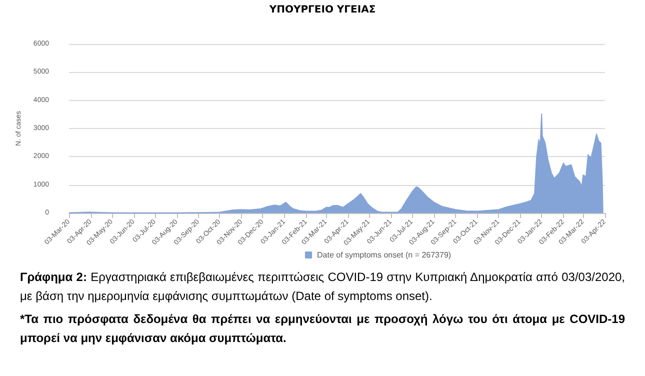 The width and height of the screenshot is (645, 376). I want to click on text: *Τα πιο πρόσφατα δεδομένα θα πρέπει να ερμηνεύονται με προσοχή λόγω του ότι άτομα με COVID-19 μπορεί να μην εμφάνισαν ακόμα συμπτώματα., so click(322, 329).